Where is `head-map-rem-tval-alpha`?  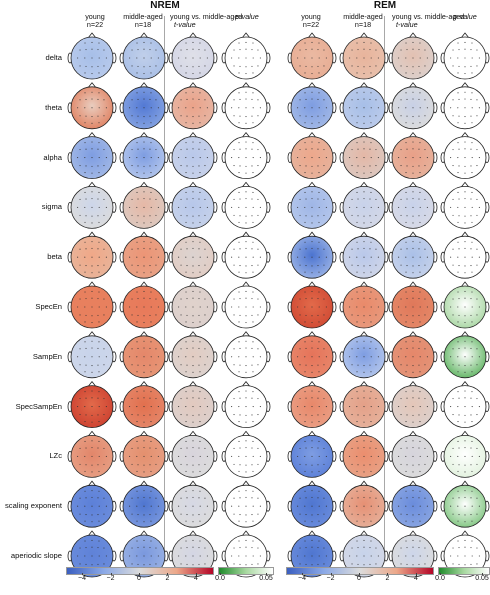
head-map-rem-tval-alpha is located at coordinates (413, 155).